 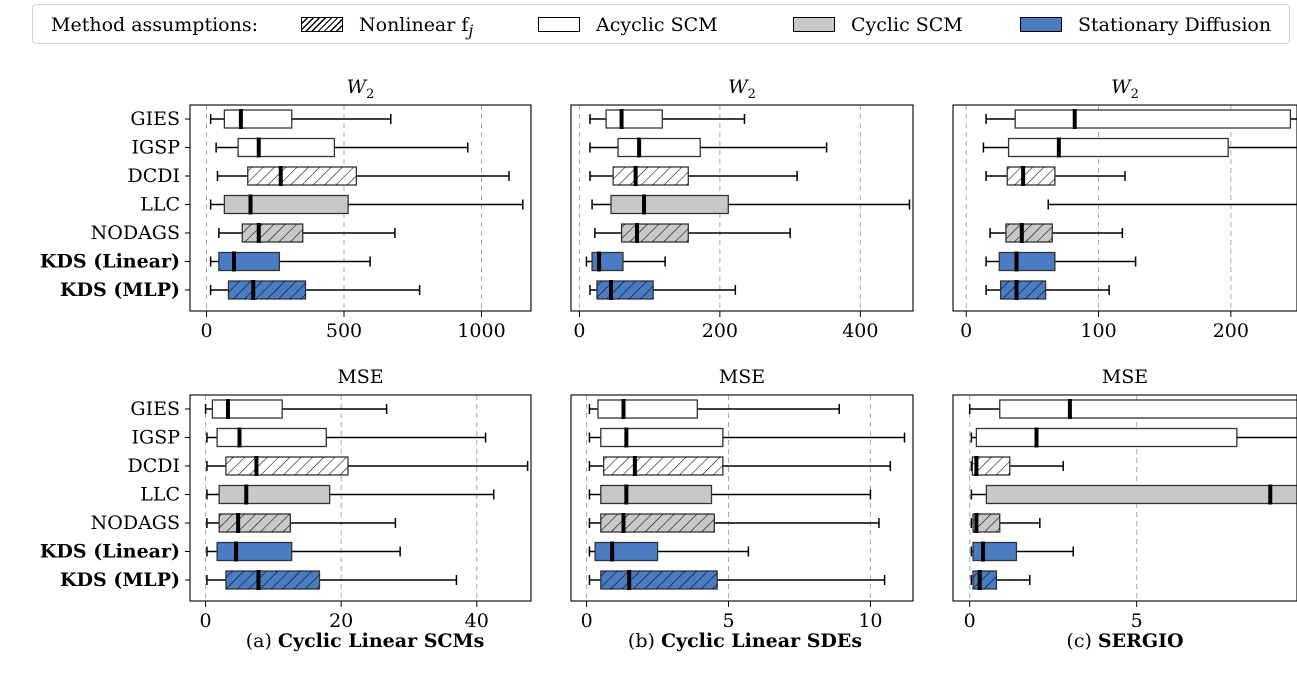 I want to click on x-tick-label: 40, so click(x=477, y=621).